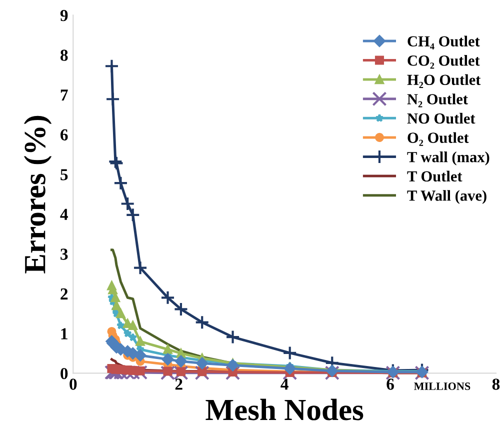 The width and height of the screenshot is (501, 434). Describe the element at coordinates (38, 195) in the screenshot. I see `y-axis-title: Errores (%)` at that location.